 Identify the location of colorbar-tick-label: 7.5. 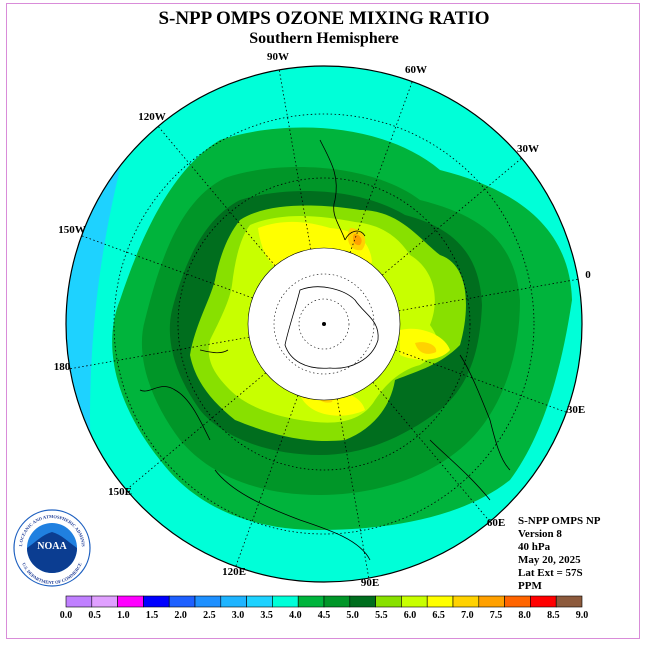
(496, 615).